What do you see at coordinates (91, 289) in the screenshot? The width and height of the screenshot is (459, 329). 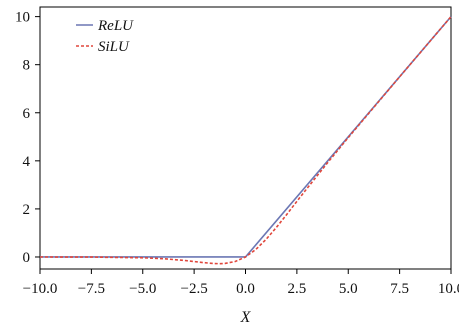 I see `x-tick-label: −7.5` at bounding box center [91, 289].